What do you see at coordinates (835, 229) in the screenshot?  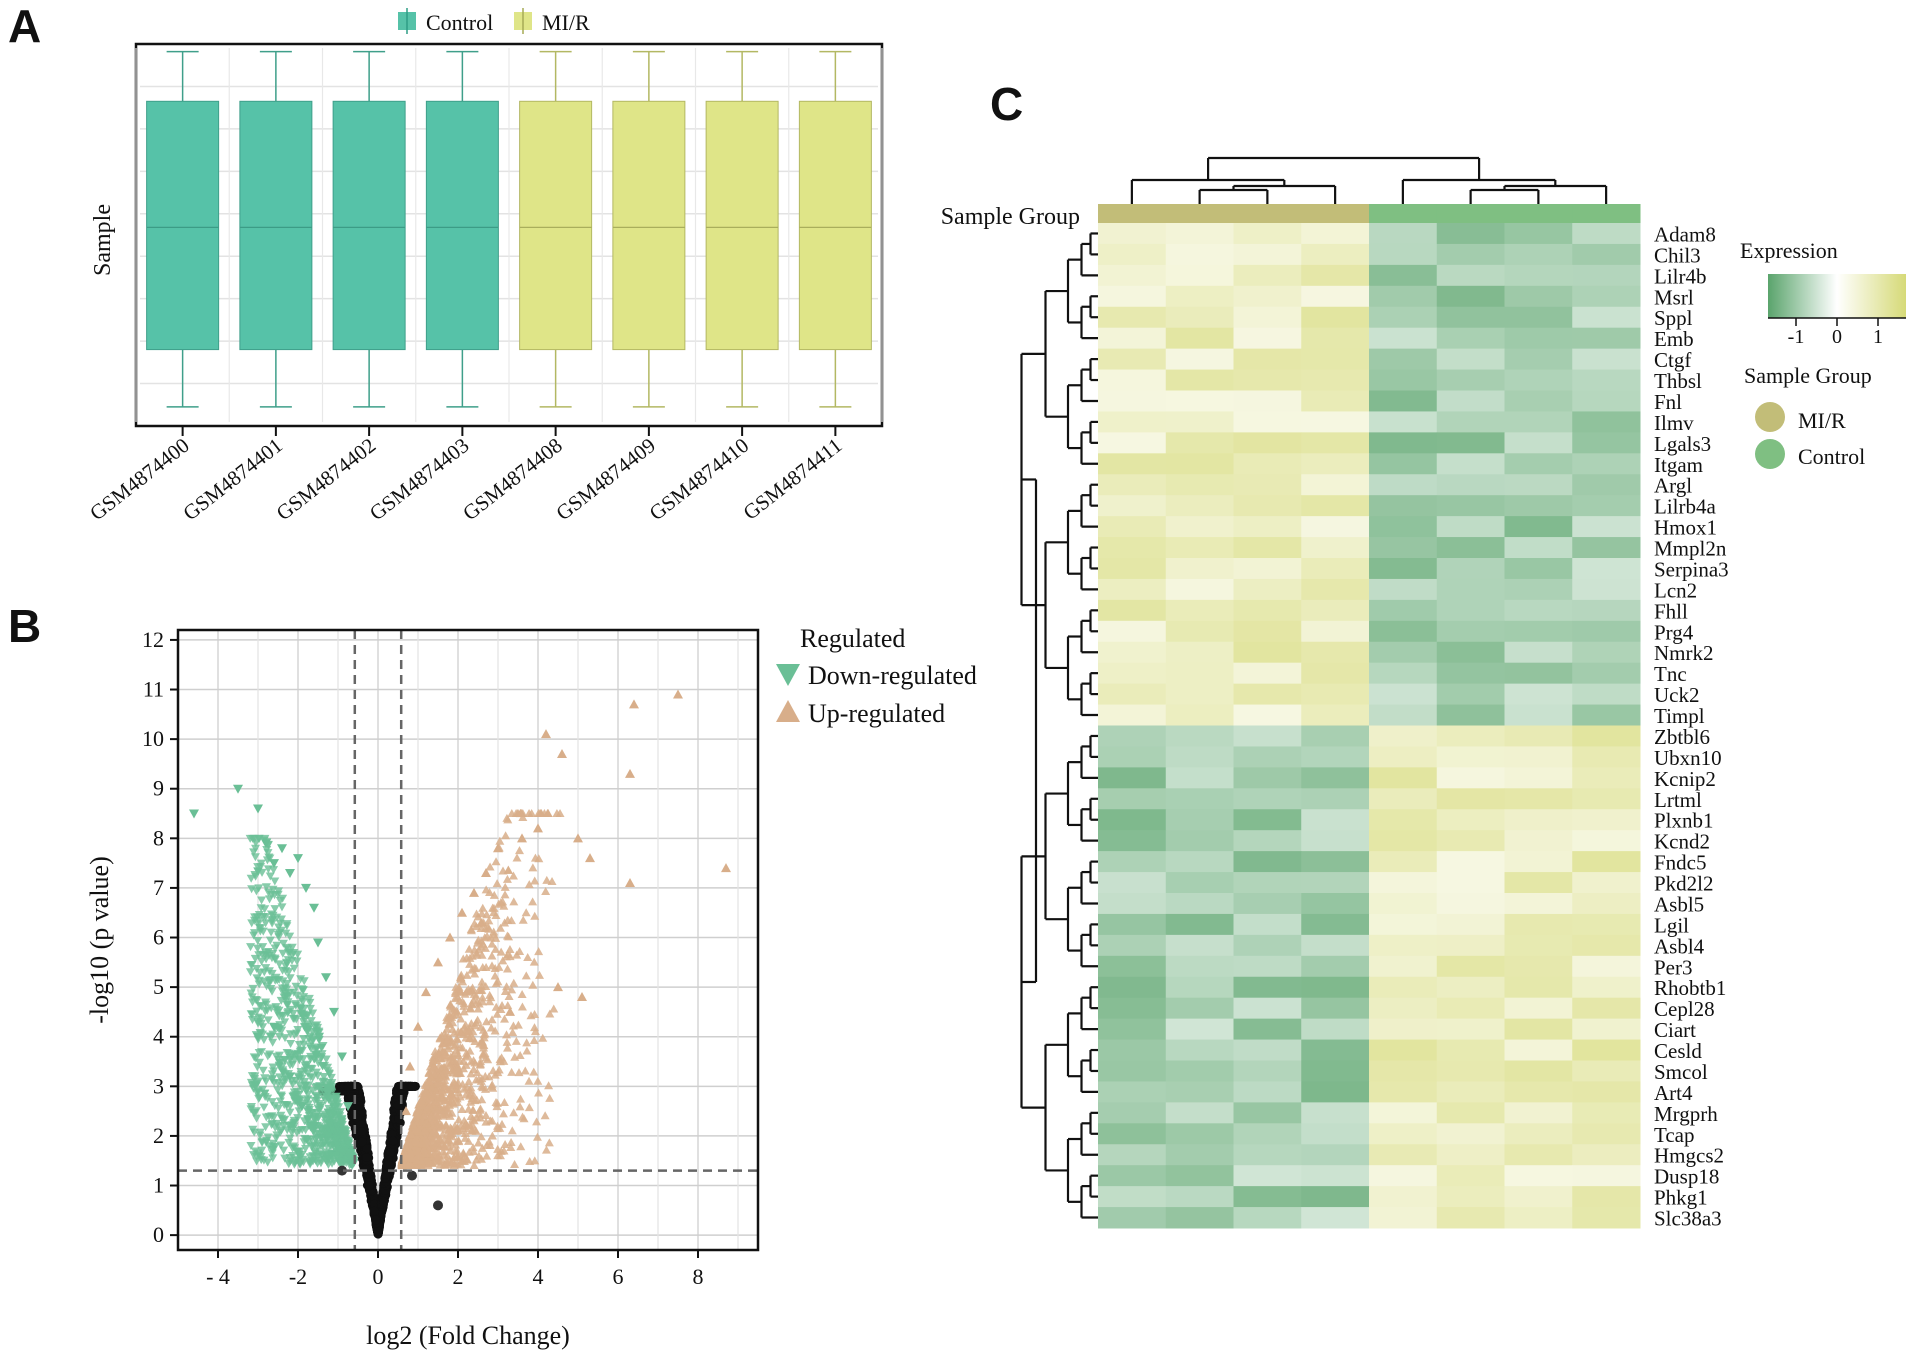 I see `box-GSM4874411` at bounding box center [835, 229].